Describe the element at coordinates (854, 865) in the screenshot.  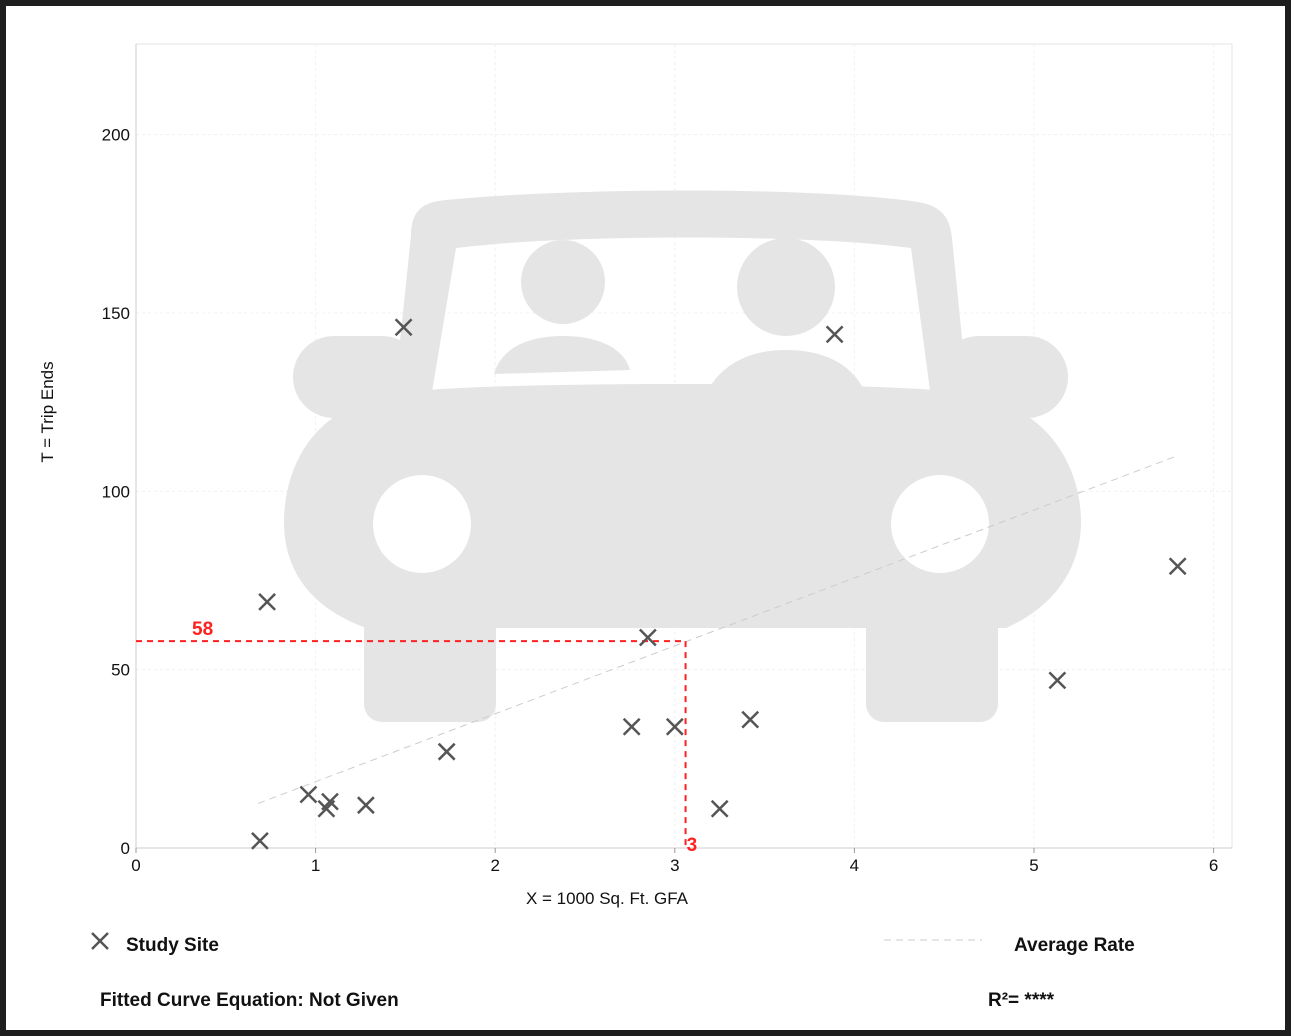
I see `x-tick-label: 4` at that location.